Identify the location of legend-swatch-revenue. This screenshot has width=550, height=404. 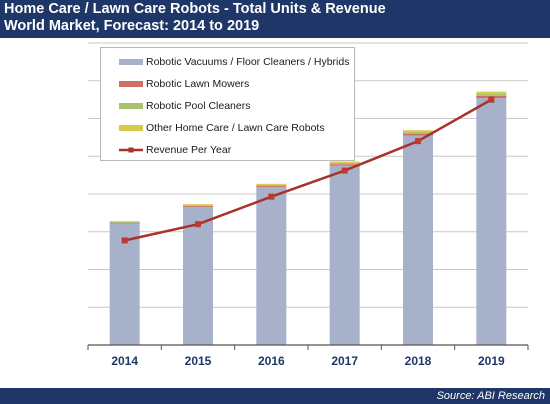
(131, 150).